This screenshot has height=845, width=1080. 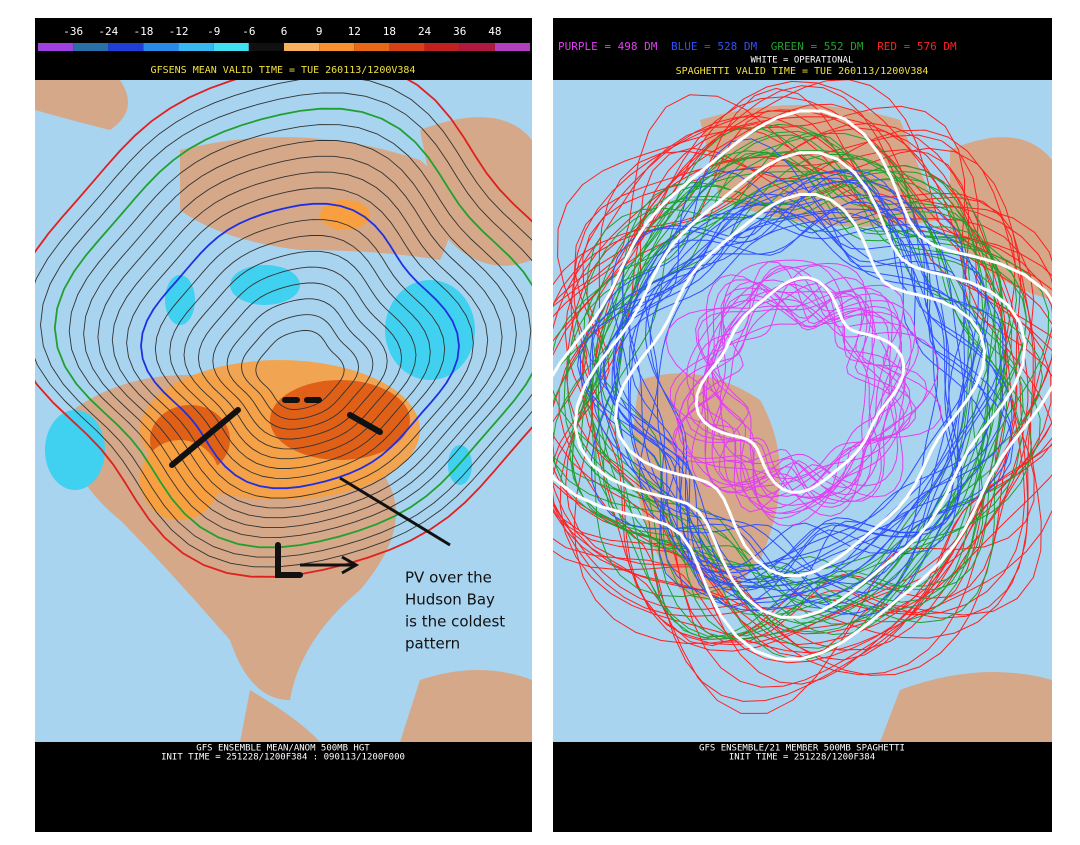 What do you see at coordinates (73, 31) in the screenshot?
I see `colorbar-label: -36` at bounding box center [73, 31].